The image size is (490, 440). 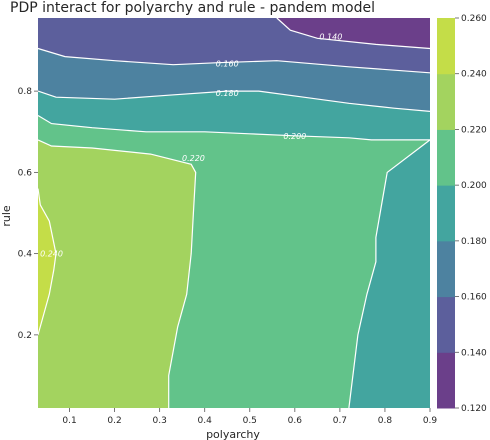 I want to click on colorbar-segment-0.180, so click(x=446, y=213).